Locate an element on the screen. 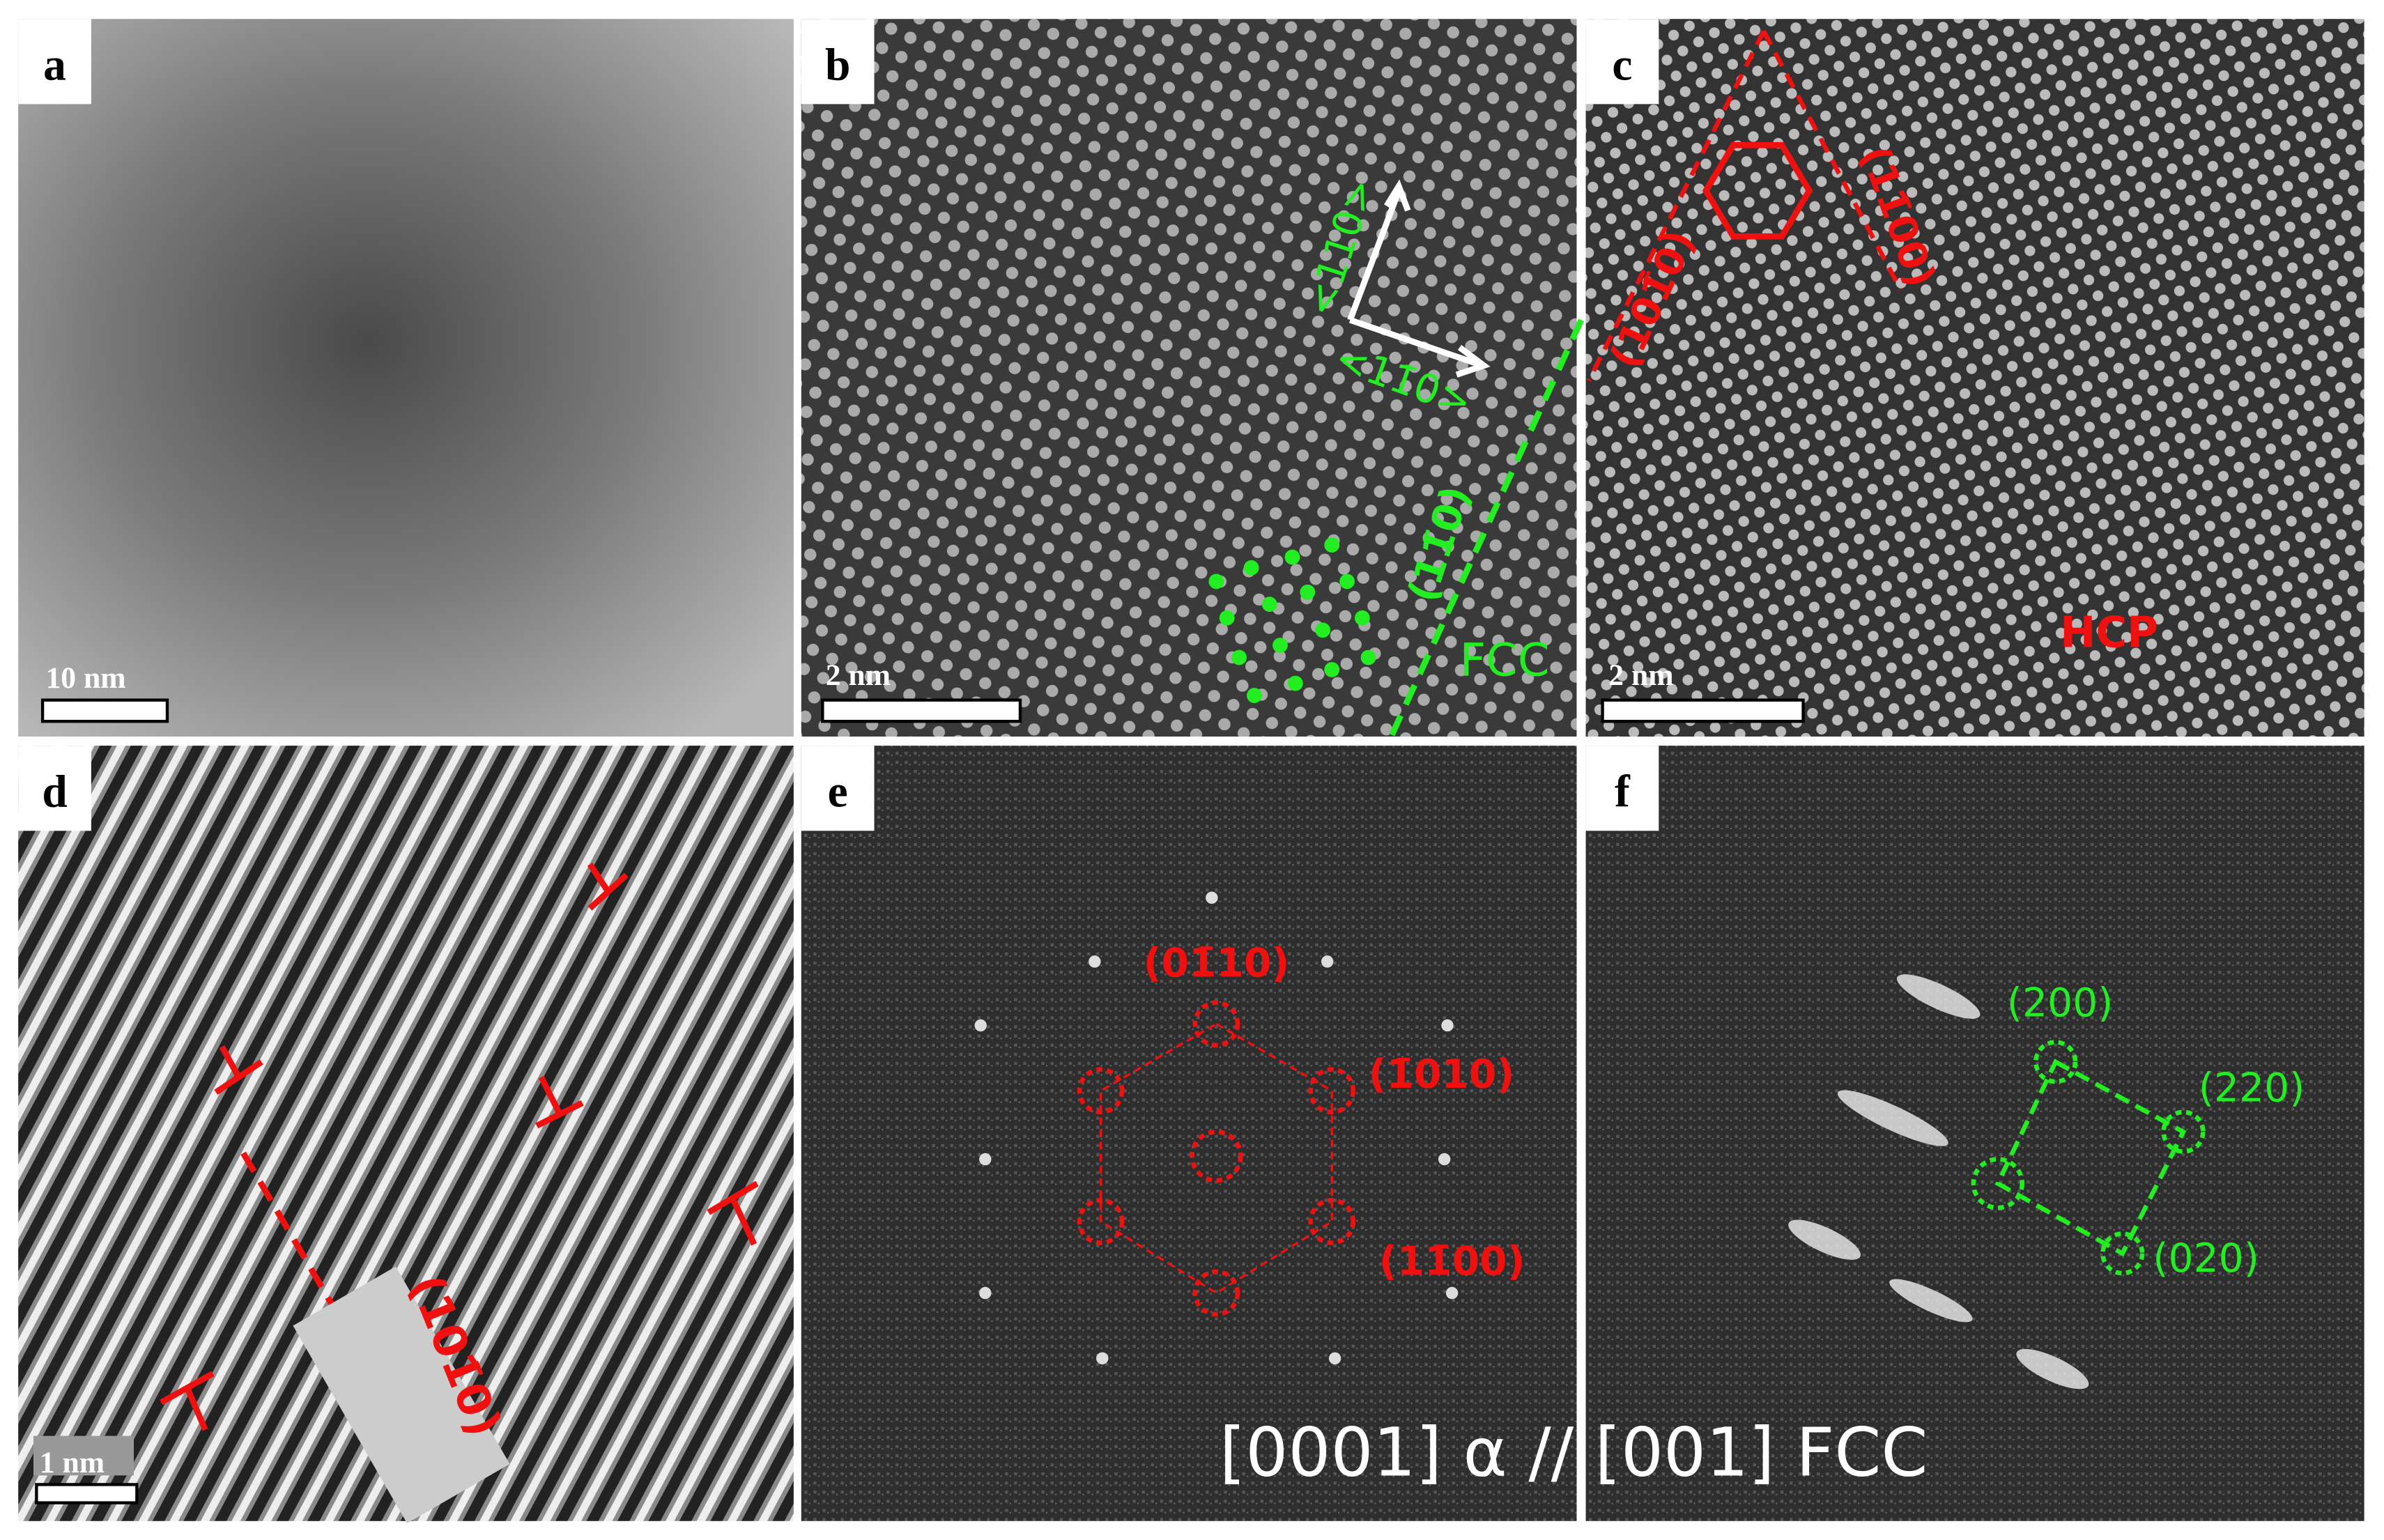 The image size is (2384, 1540). panel-label: d is located at coordinates (54, 792).